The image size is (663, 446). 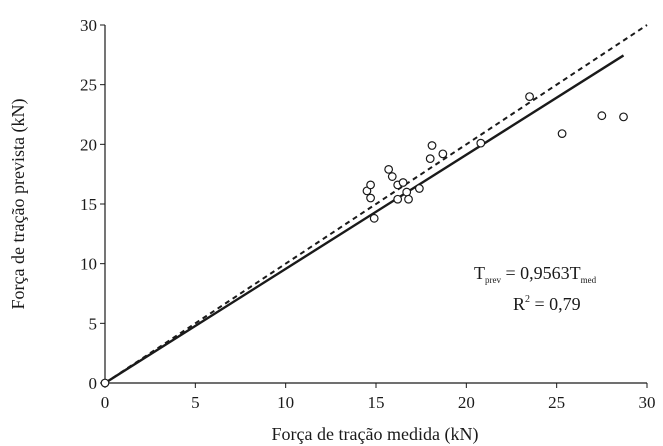 What do you see at coordinates (375, 434) in the screenshot?
I see `x-axis-title: Força de tração medida (kN)` at bounding box center [375, 434].